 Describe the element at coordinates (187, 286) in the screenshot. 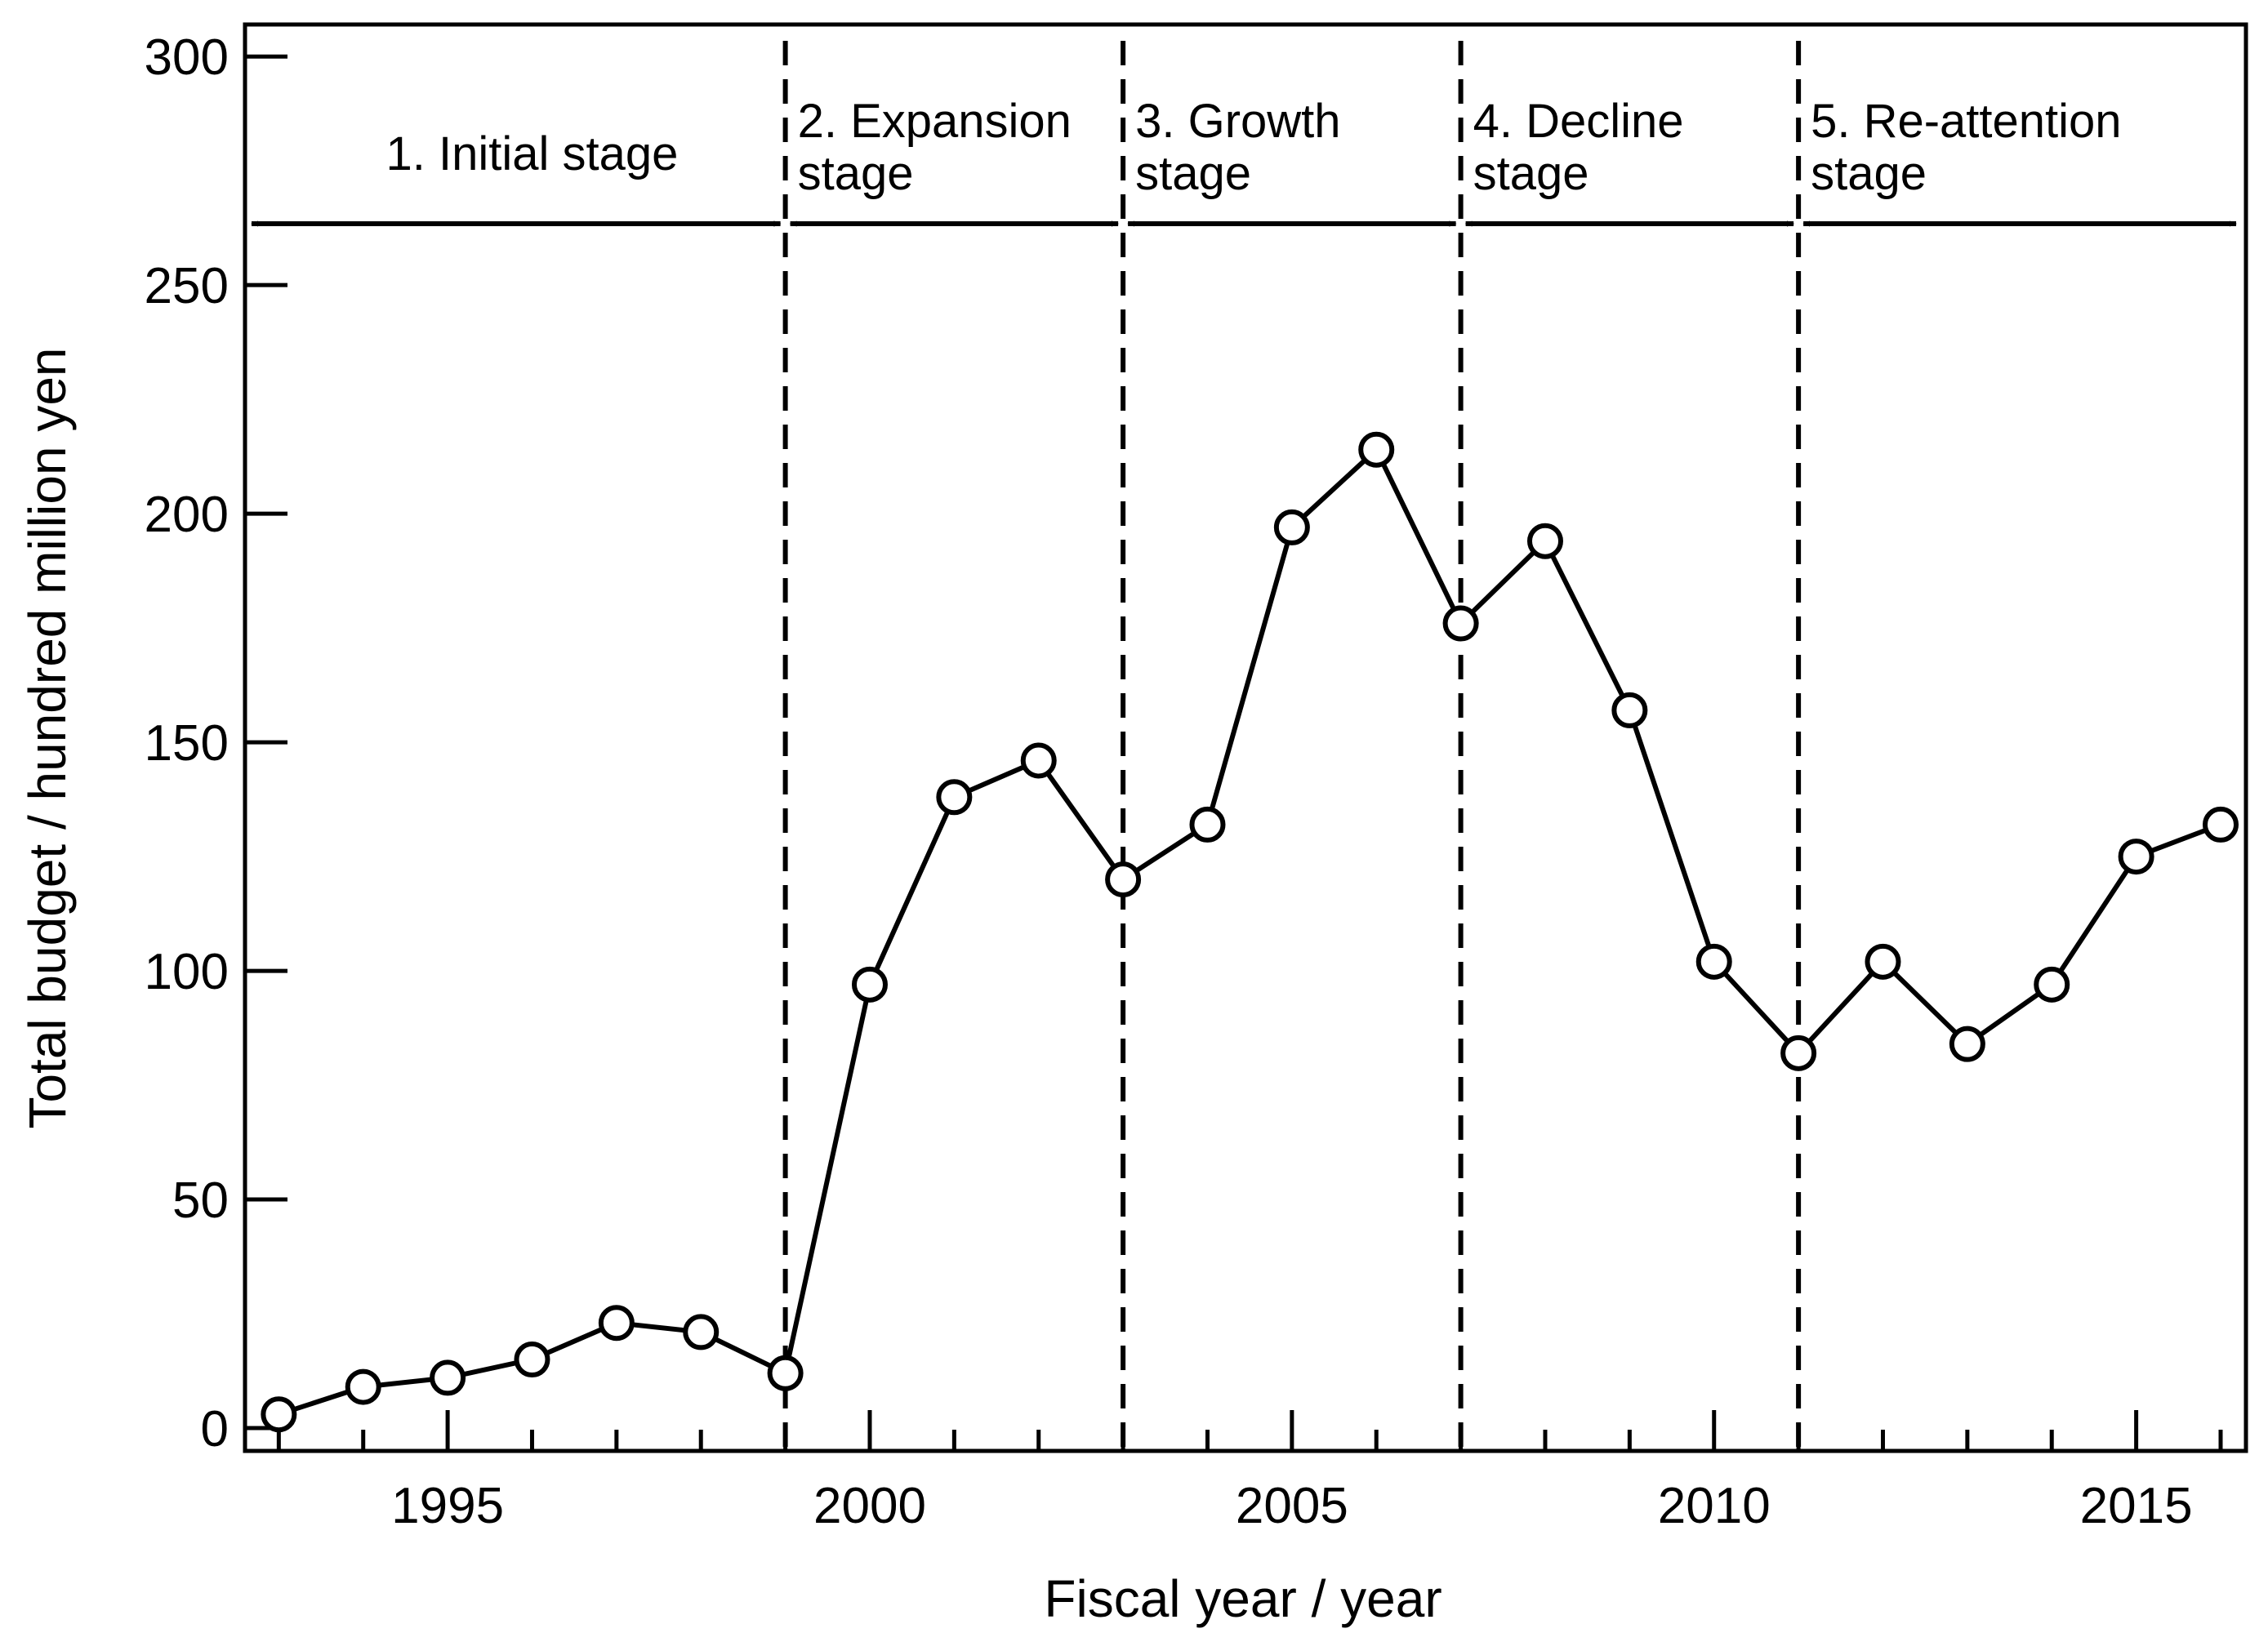

I see `y-tick-label: 250` at that location.